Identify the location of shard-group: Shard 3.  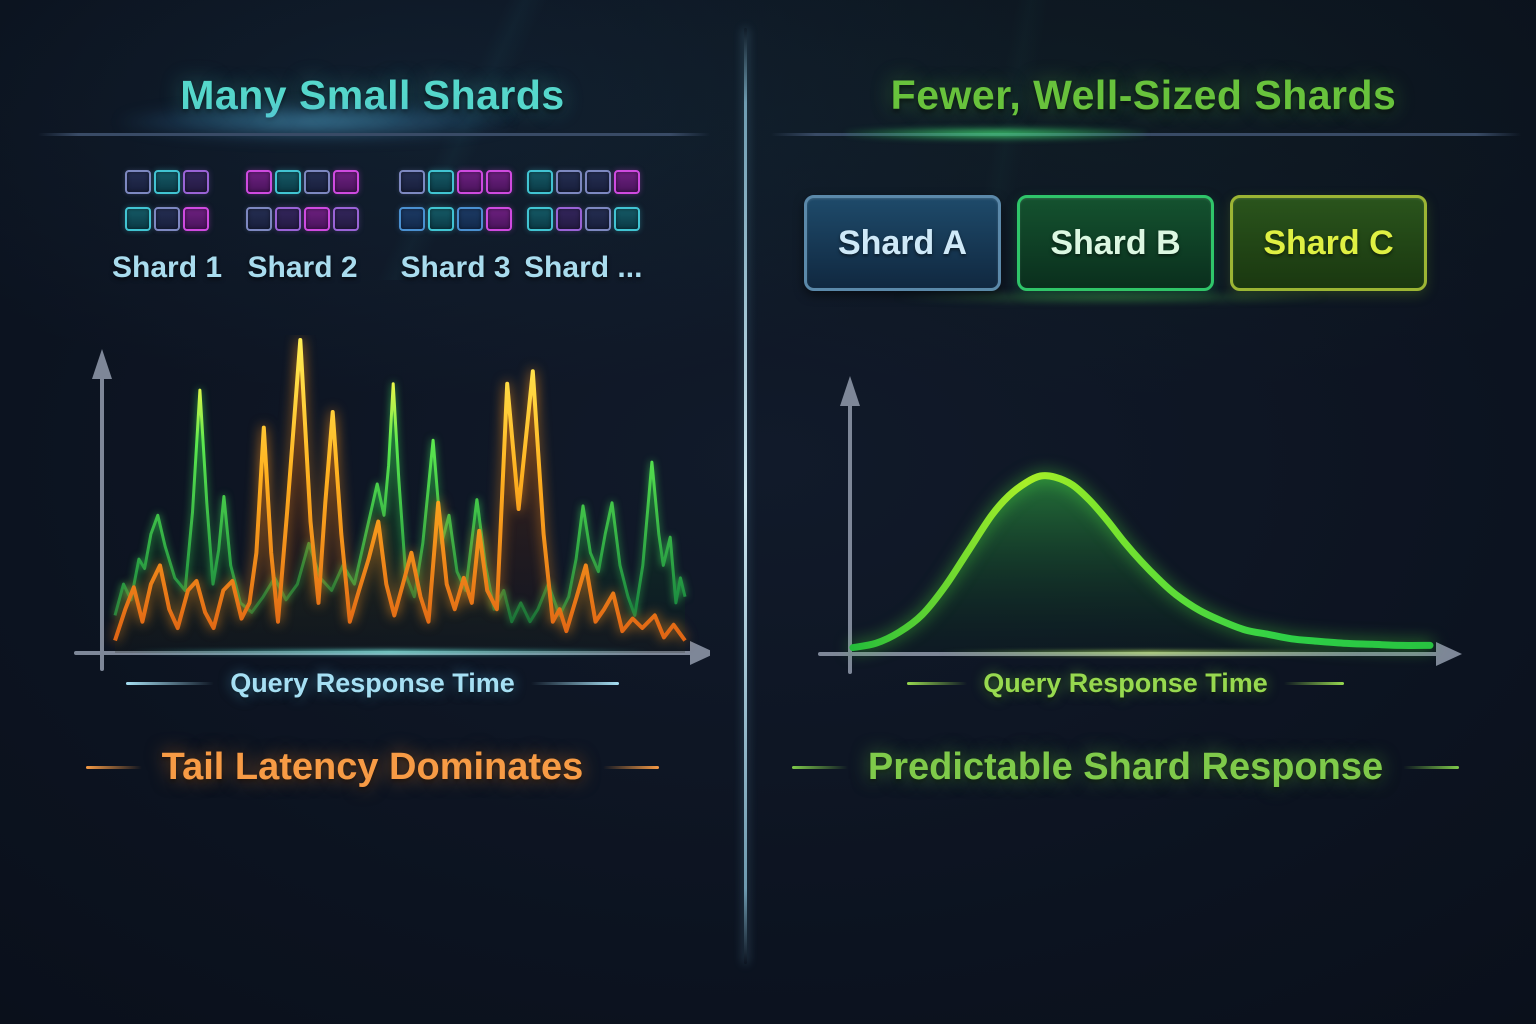
(456, 227).